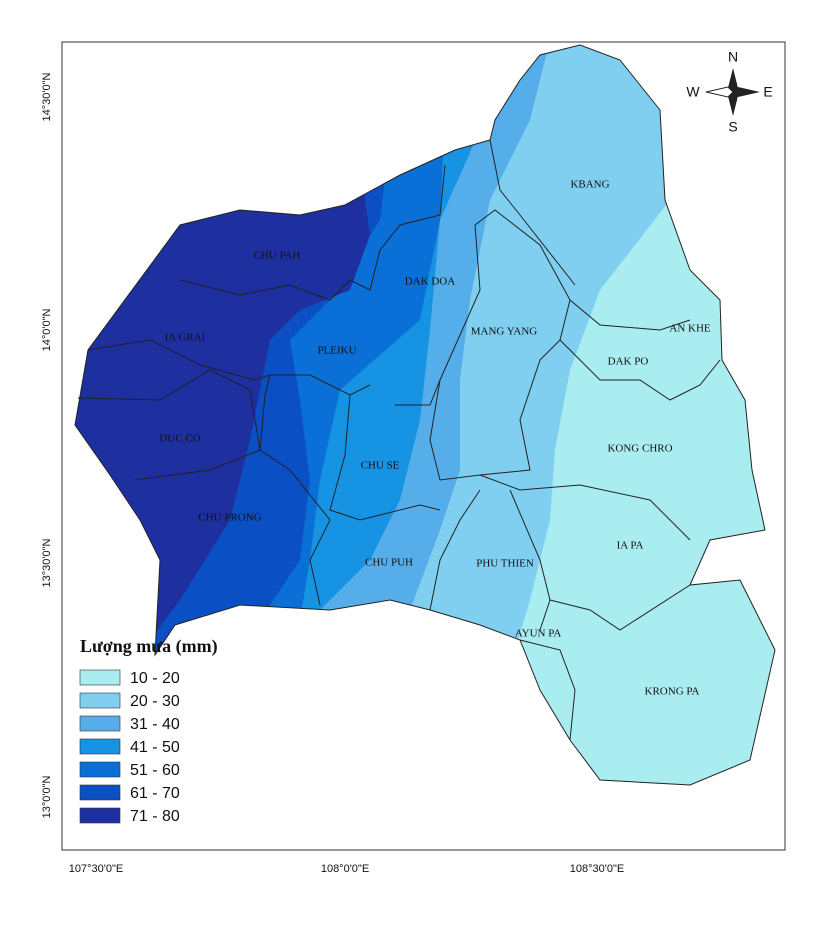  What do you see at coordinates (155, 701) in the screenshot?
I see `legend-label: 20 - 30` at bounding box center [155, 701].